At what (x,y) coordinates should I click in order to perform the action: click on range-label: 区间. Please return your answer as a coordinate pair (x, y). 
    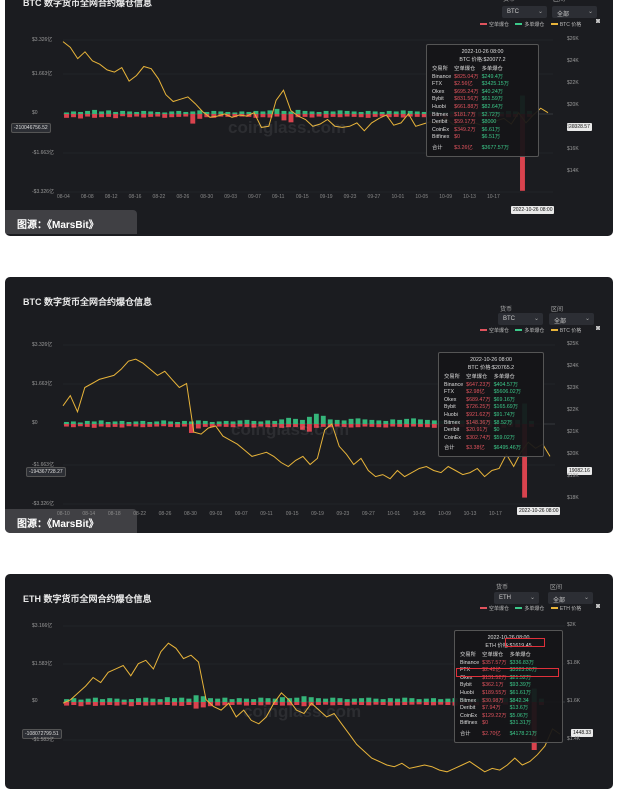
    Looking at the image, I should click on (559, 1).